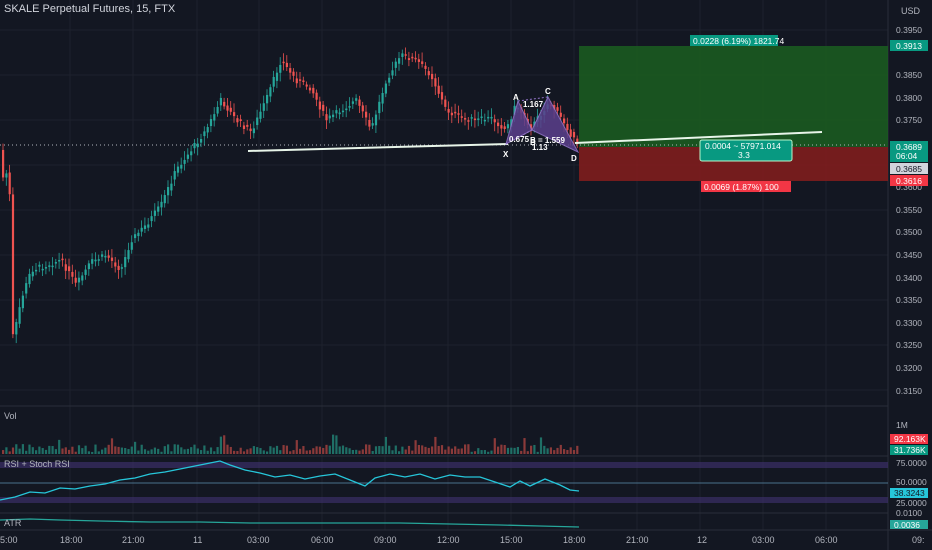 The width and height of the screenshot is (932, 550). Describe the element at coordinates (133, 540) in the screenshot. I see `time-tick: 21:00` at that location.